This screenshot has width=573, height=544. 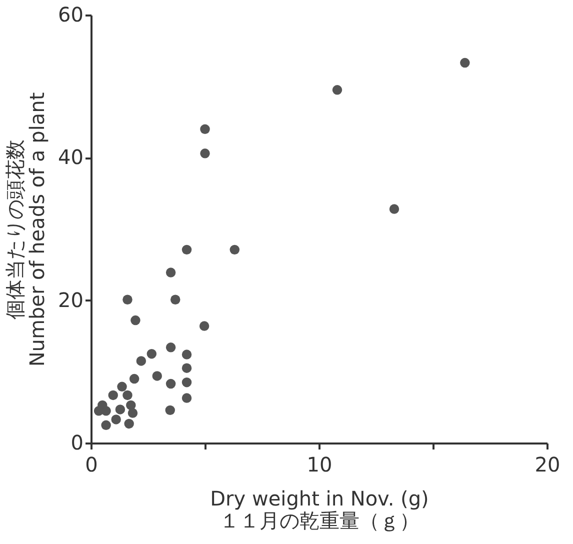 I want to click on x-tick-label: 20, so click(x=547, y=464).